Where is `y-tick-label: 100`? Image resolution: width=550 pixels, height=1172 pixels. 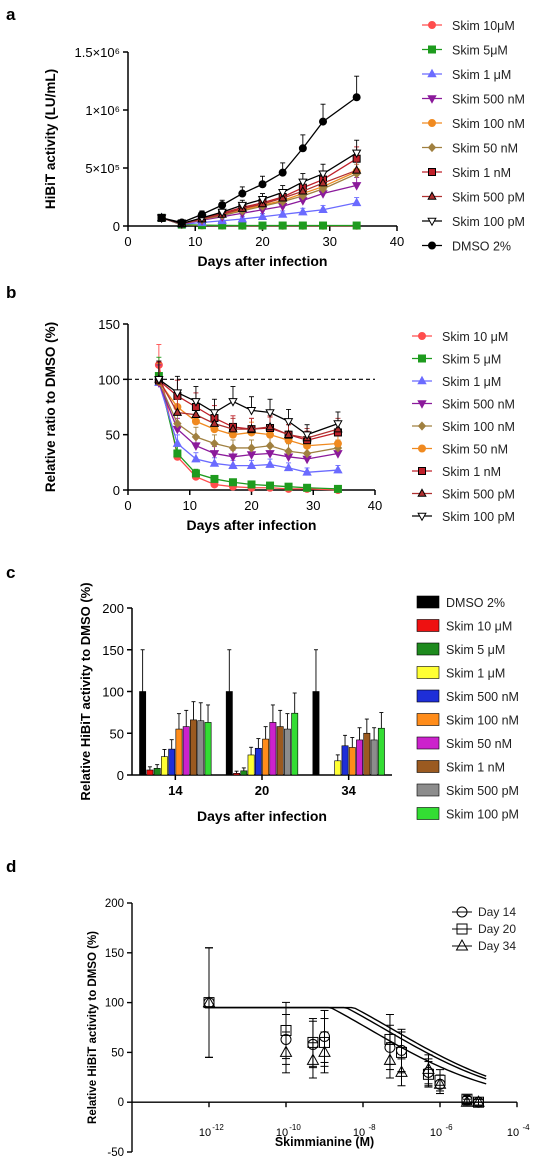
y-tick-label: 100 is located at coordinates (109, 379).